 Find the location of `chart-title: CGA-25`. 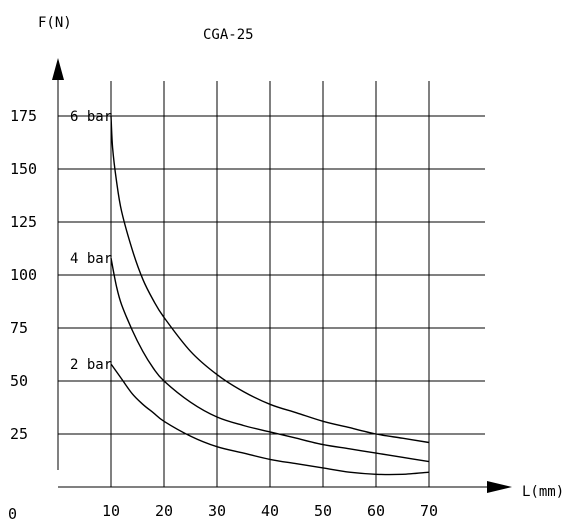

chart-title: CGA-25 is located at coordinates (228, 35).